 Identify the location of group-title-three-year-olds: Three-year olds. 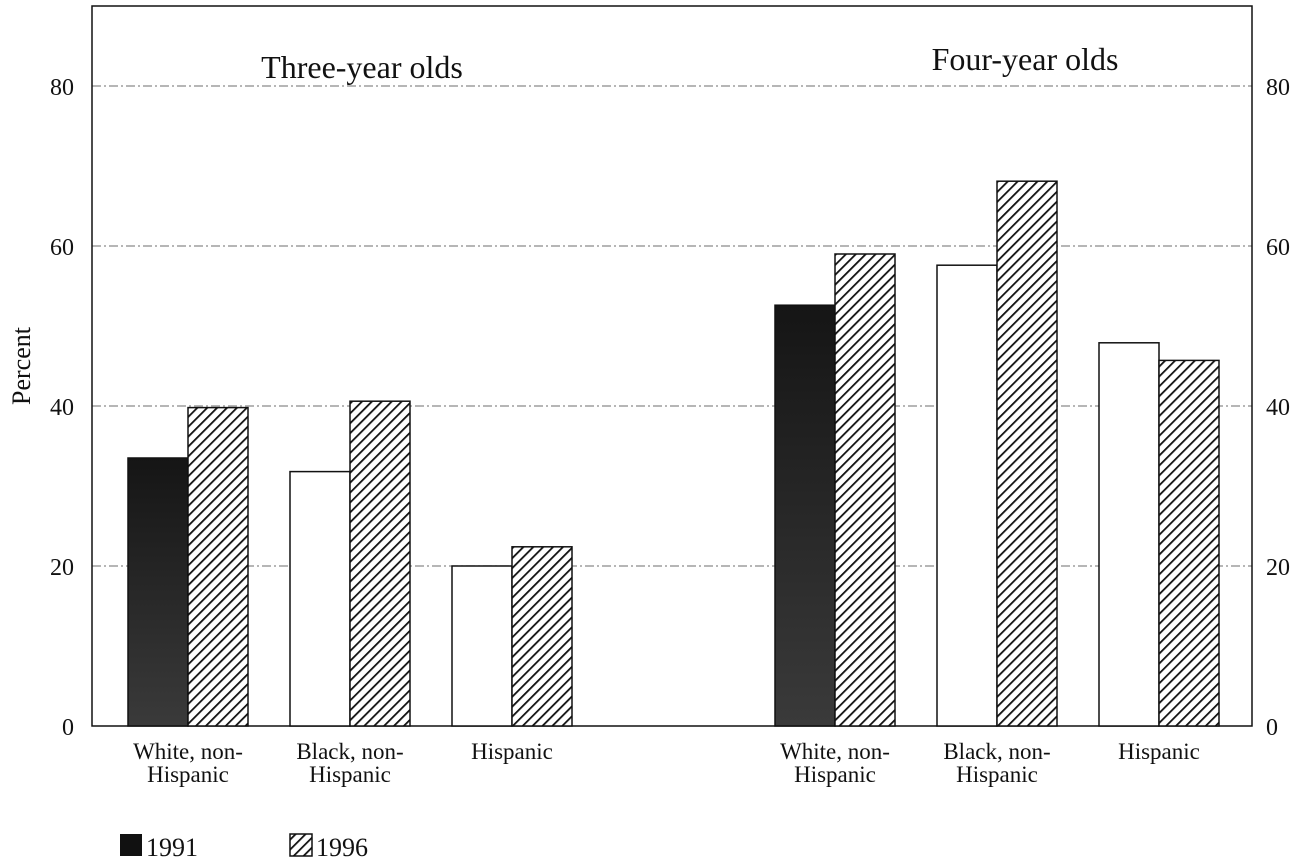
(362, 67).